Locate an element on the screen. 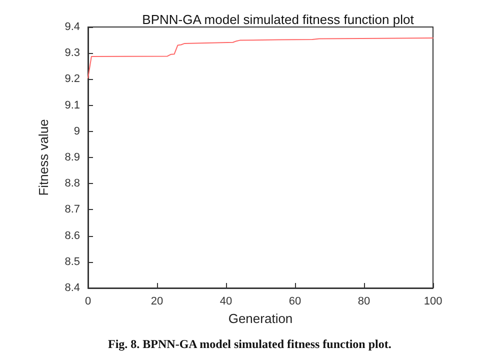 The height and width of the screenshot is (362, 500). y-axis-title: Fitness value is located at coordinates (43, 157).